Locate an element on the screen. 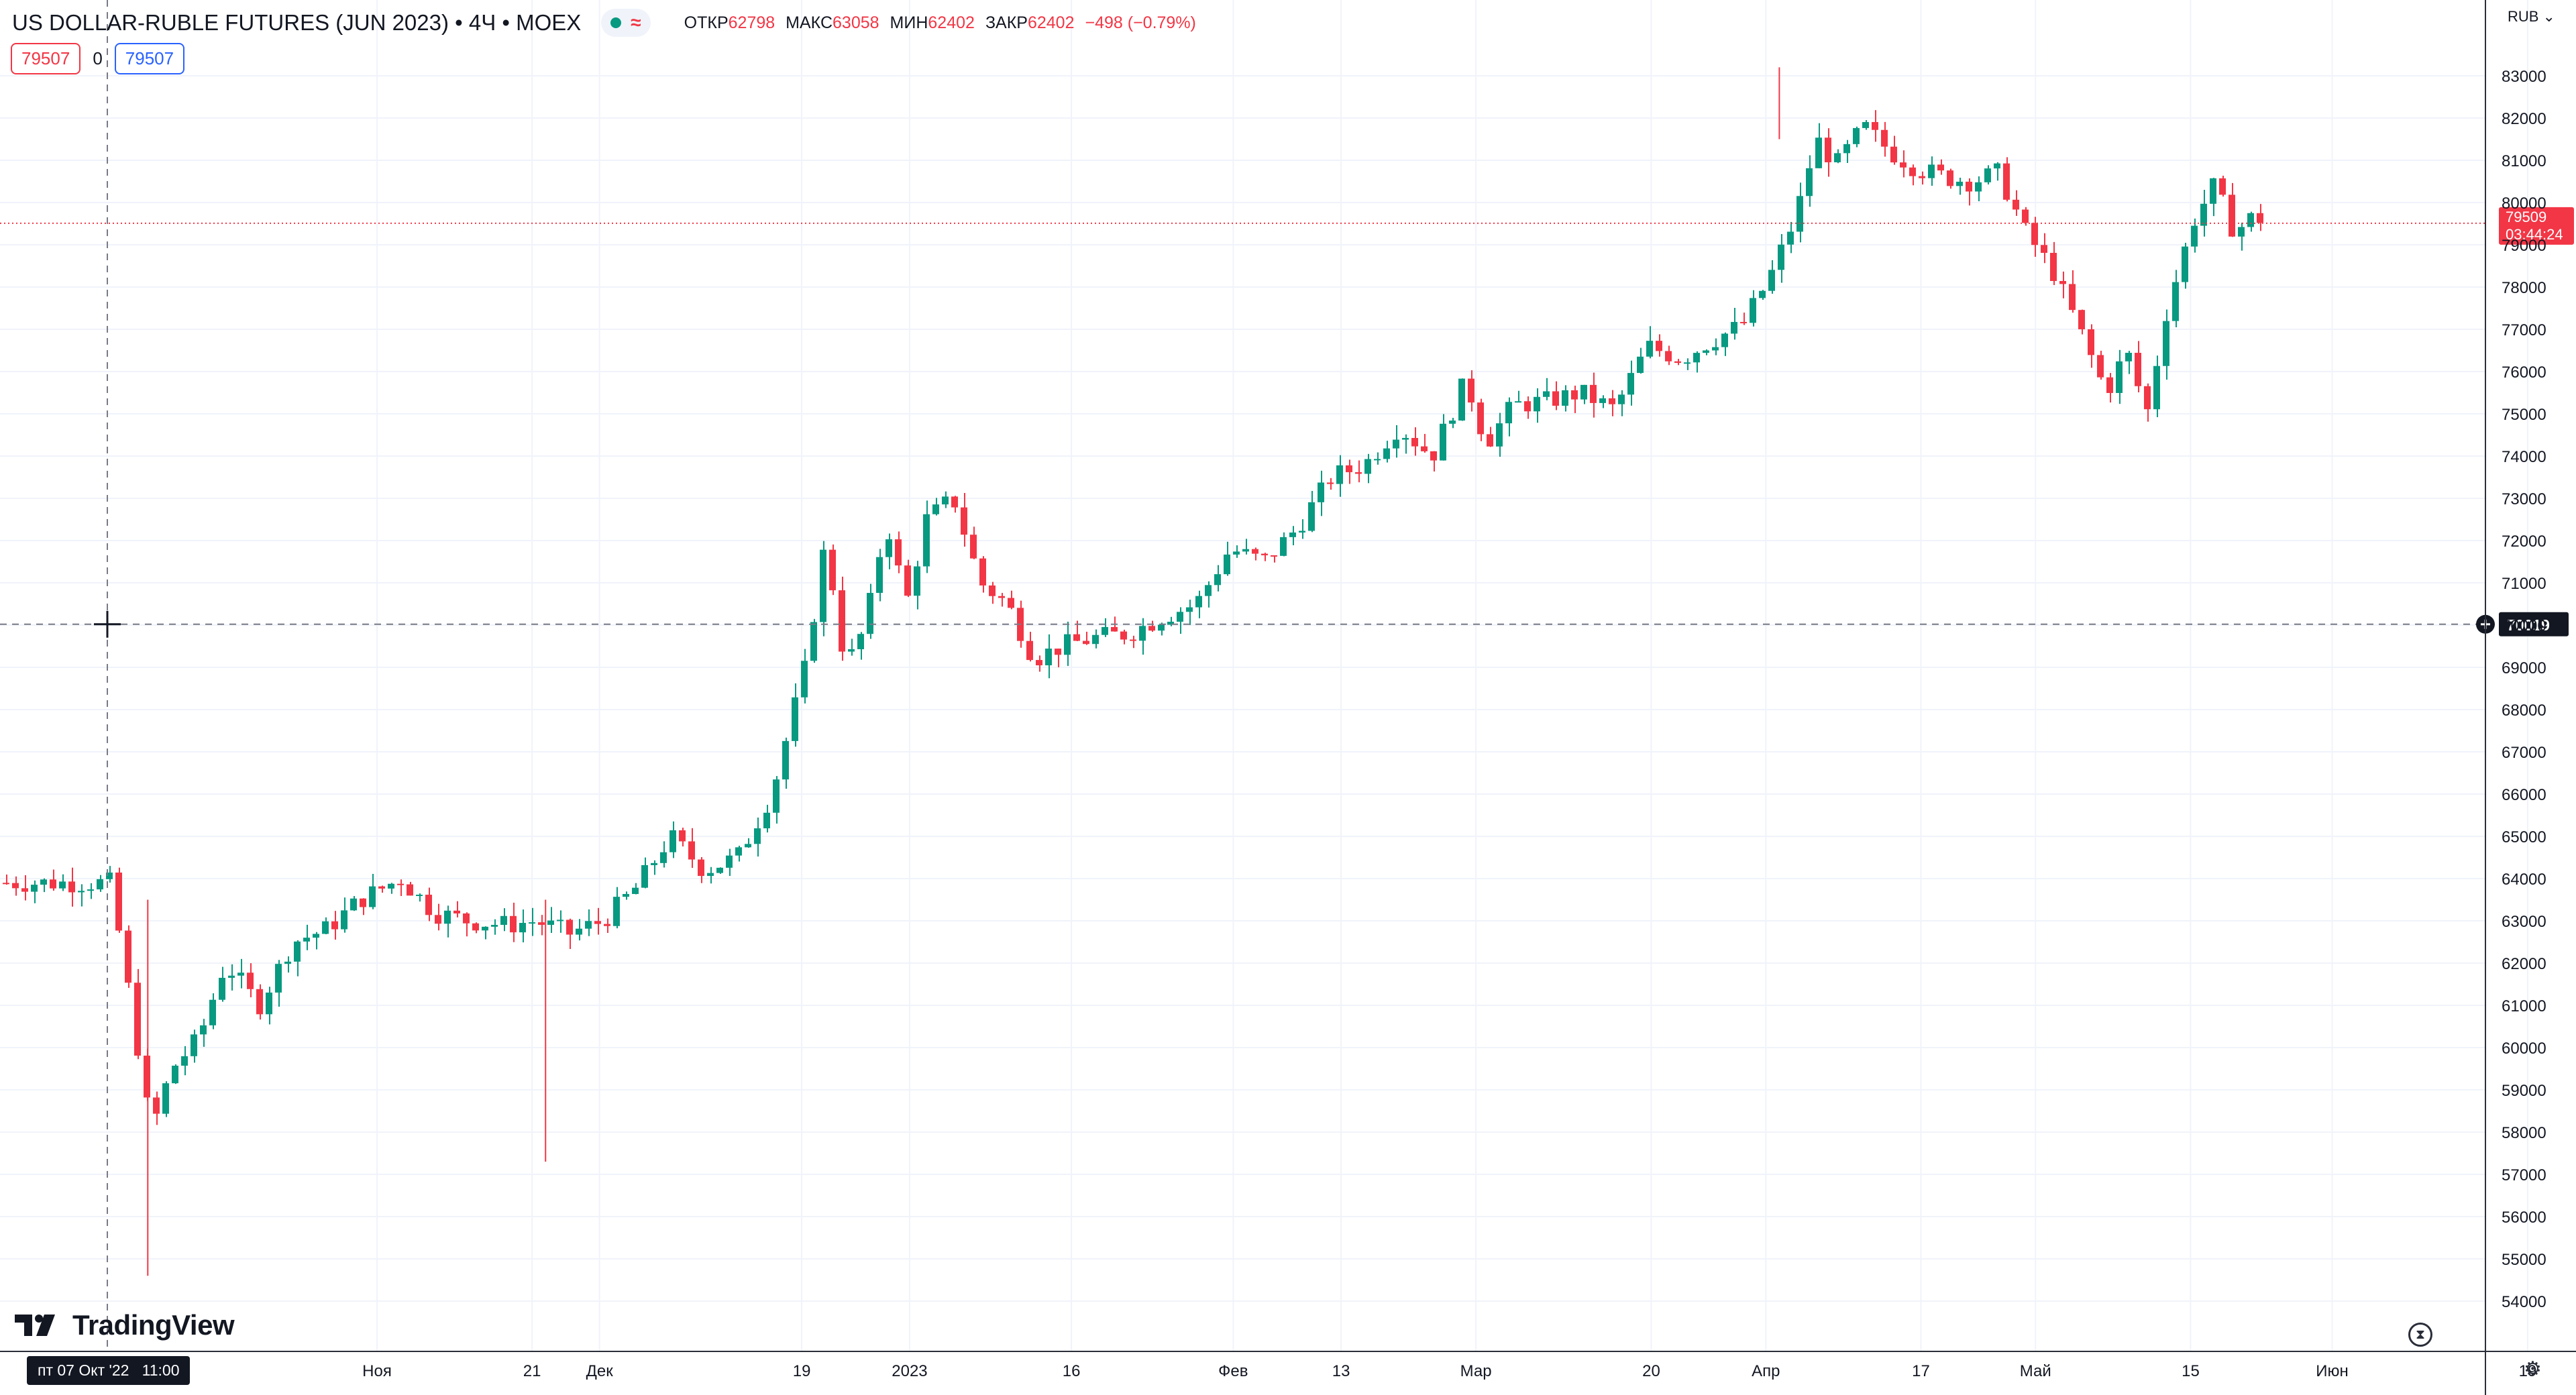 The width and height of the screenshot is (2576, 1395). time-tick-label: Апр is located at coordinates (1766, 1371).